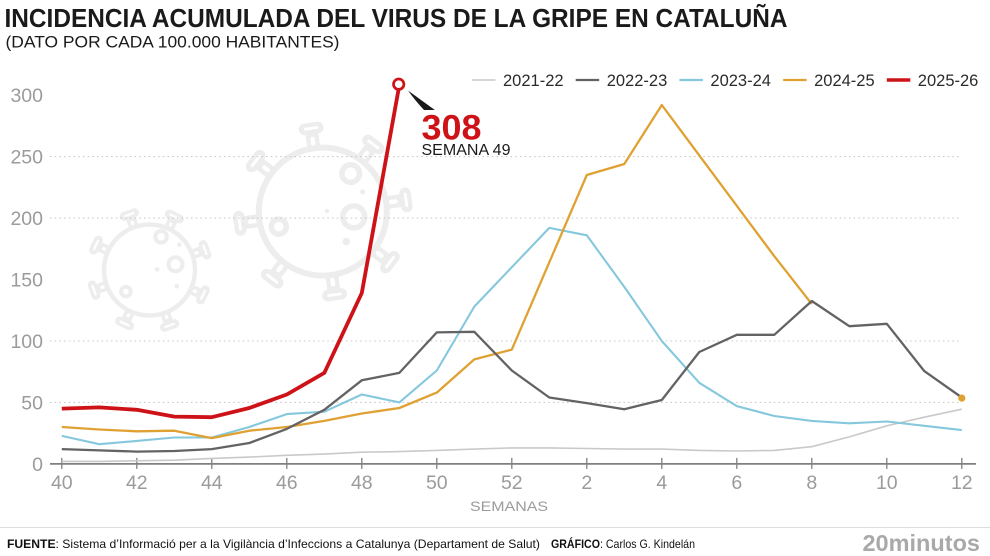  I want to click on svg-text:(DATO POR CADA 100.000 HABITAN: (DATO POR CADA 100.000 HABITANTES), so click(173, 43).